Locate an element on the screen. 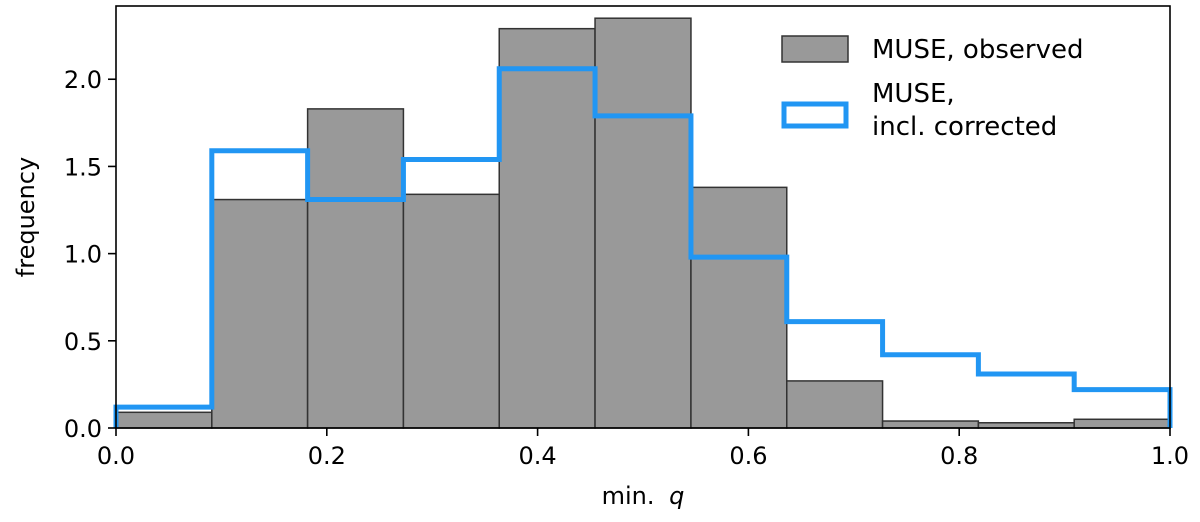 This screenshot has height=522, width=1200. x-axis-label-text: min. is located at coordinates (628, 496).